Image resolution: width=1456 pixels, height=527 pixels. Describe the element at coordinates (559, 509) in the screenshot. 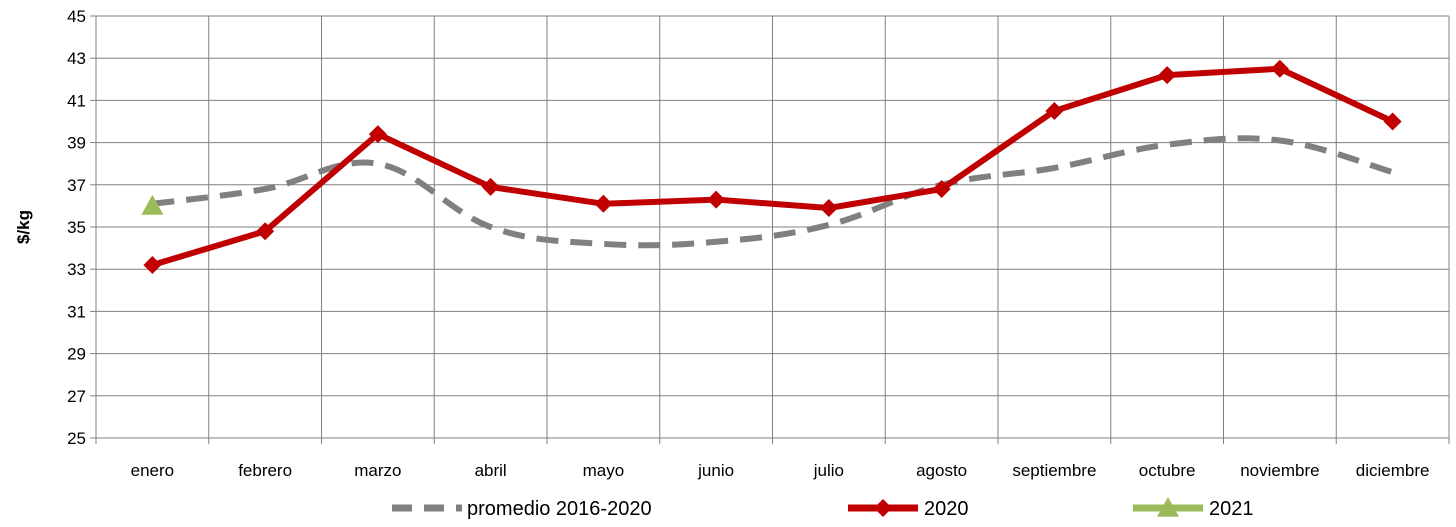

I see `legend-label: promedio 2016-2020` at that location.